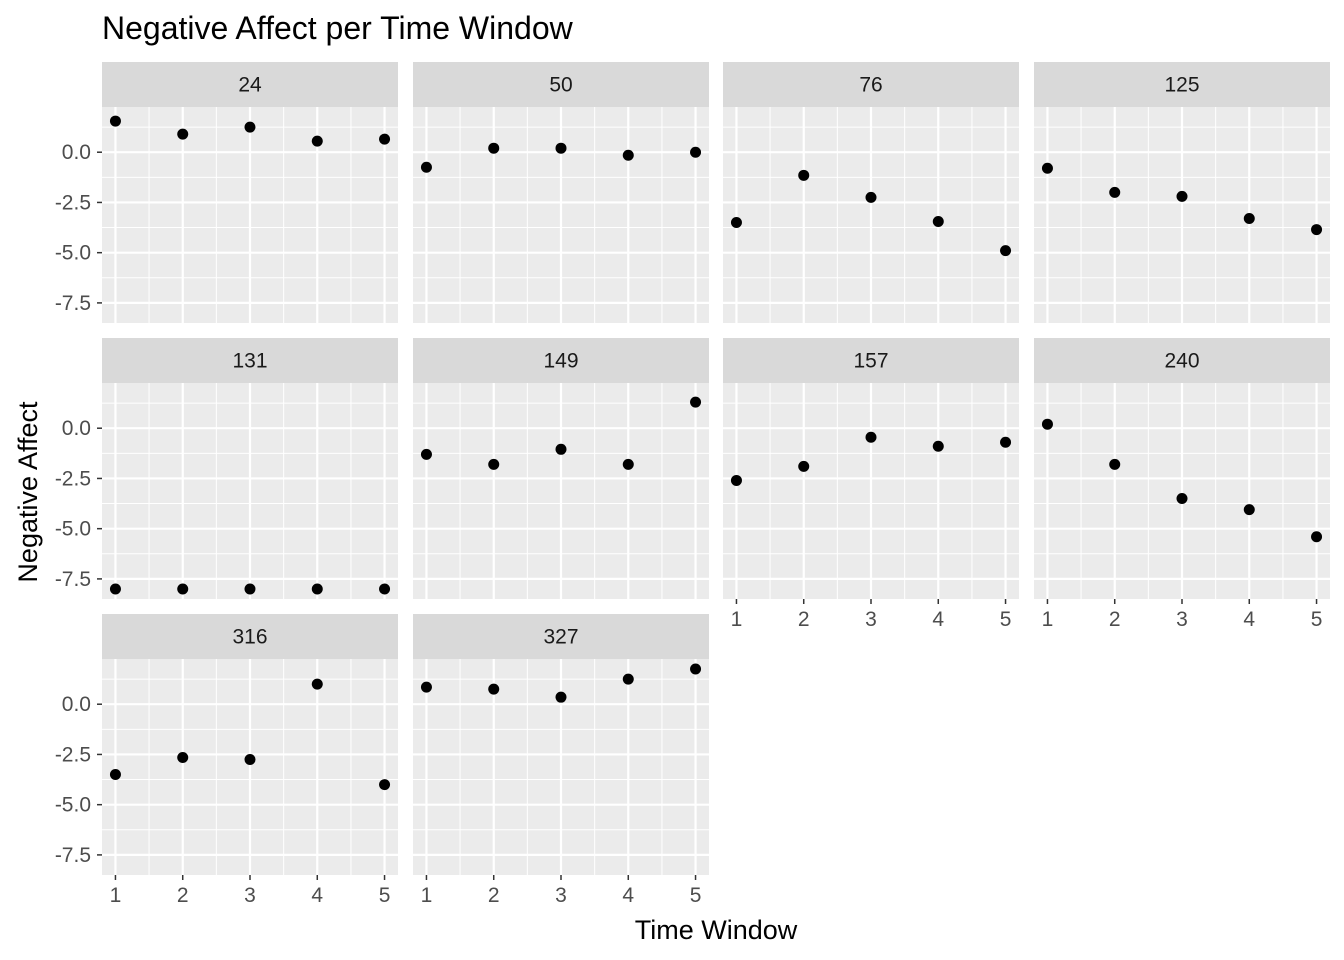  I want to click on facet-panel-76: 76, so click(871, 192).